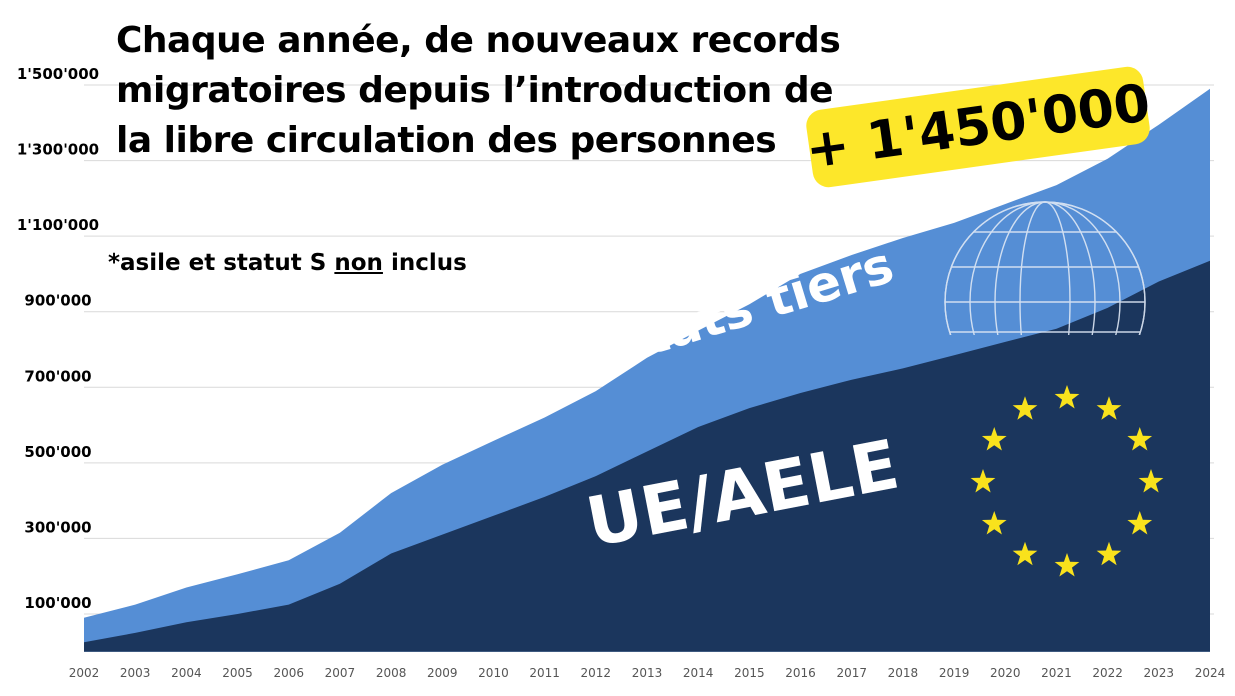  Describe the element at coordinates (358, 263) in the screenshot. I see `footnote-underlined: non` at that location.